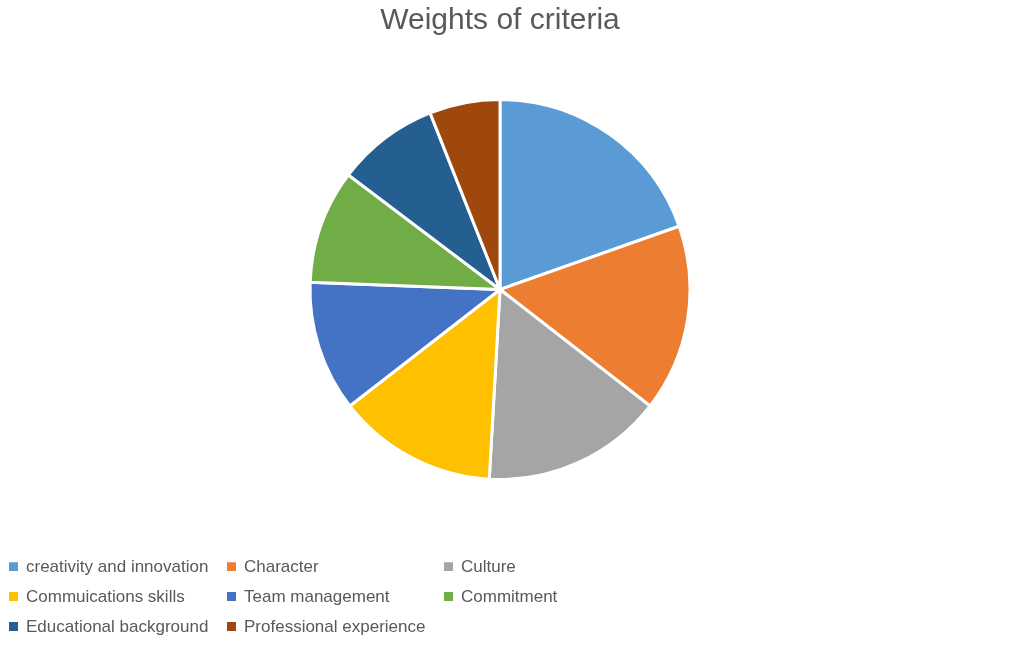  I want to click on legend-label: creativity and innovation, so click(117, 566).